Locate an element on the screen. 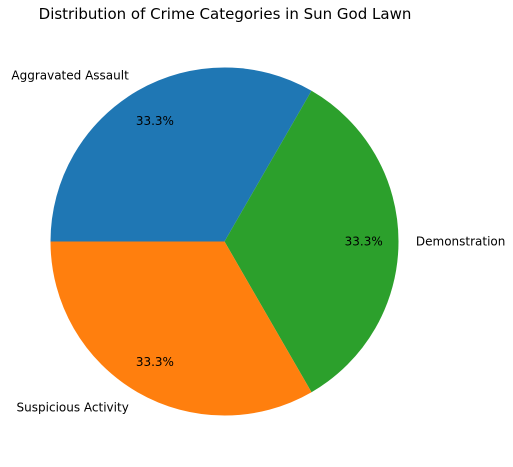 The image size is (513, 467). slice-label-aggravated-assault: Aggravated Assault is located at coordinates (70, 76).